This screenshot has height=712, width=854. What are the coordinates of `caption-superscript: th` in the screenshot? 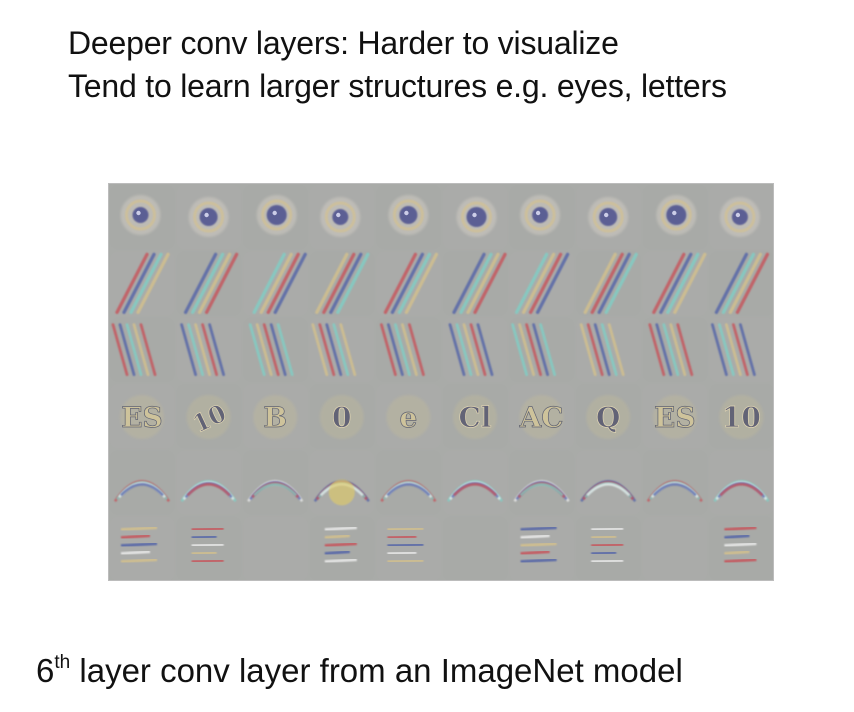 It's located at (62, 662).